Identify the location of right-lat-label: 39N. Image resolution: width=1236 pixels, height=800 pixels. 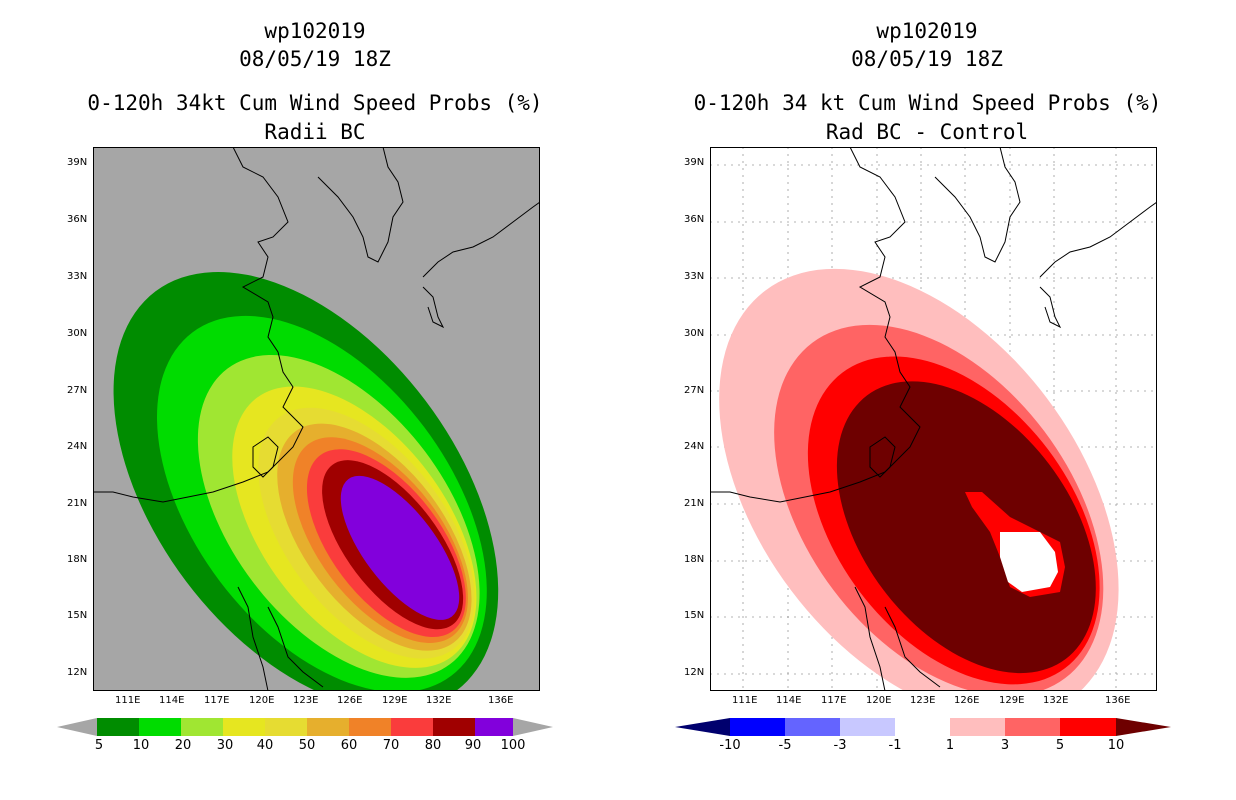
(694, 162).